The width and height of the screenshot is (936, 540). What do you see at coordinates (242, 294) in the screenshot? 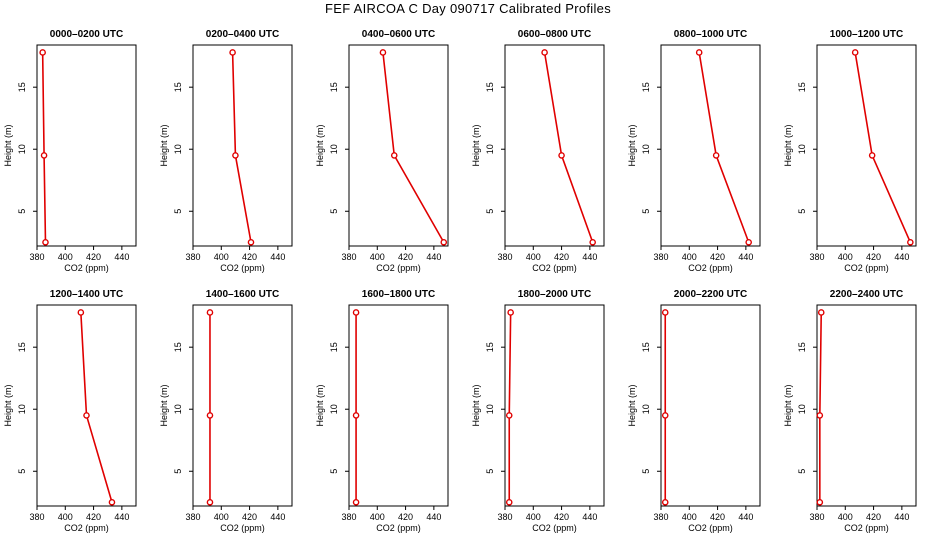
I see `panel-title: 1400–1600 UTC` at bounding box center [242, 294].